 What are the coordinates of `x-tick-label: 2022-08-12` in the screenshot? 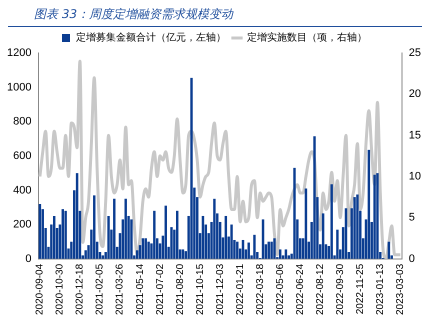 It's located at (320, 289).